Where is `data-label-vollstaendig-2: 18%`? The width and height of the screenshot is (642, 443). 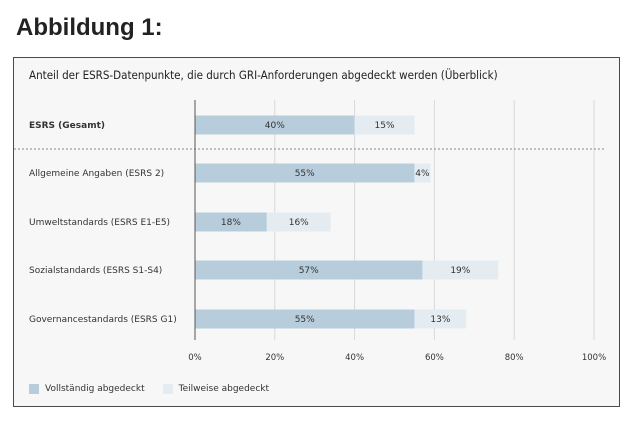
data-label-vollstaendig-2: 18% is located at coordinates (231, 223).